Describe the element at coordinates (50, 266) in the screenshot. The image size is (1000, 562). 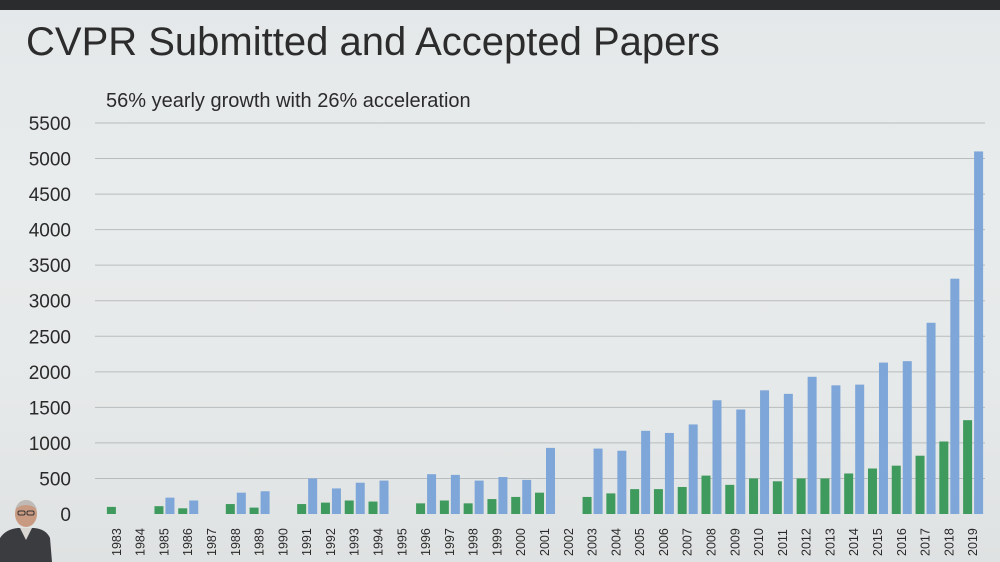
I see `y-tick-label: 3500` at that location.